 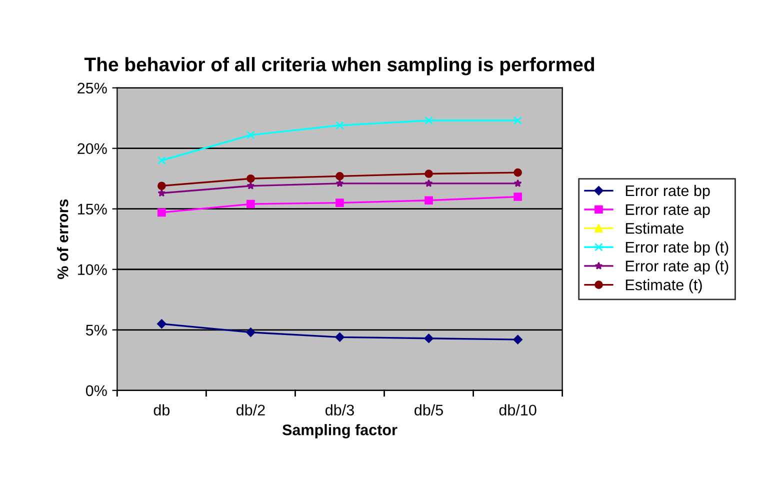 What do you see at coordinates (677, 248) in the screenshot?
I see `legend-label: Error rate bp (t)` at bounding box center [677, 248].